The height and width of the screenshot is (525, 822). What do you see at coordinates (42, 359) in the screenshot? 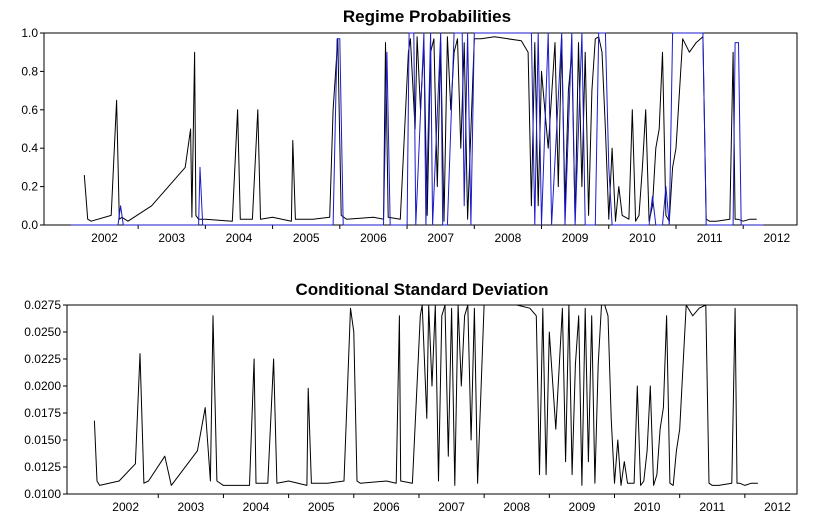
I see `y-tick-label: 0.0225` at bounding box center [42, 359].